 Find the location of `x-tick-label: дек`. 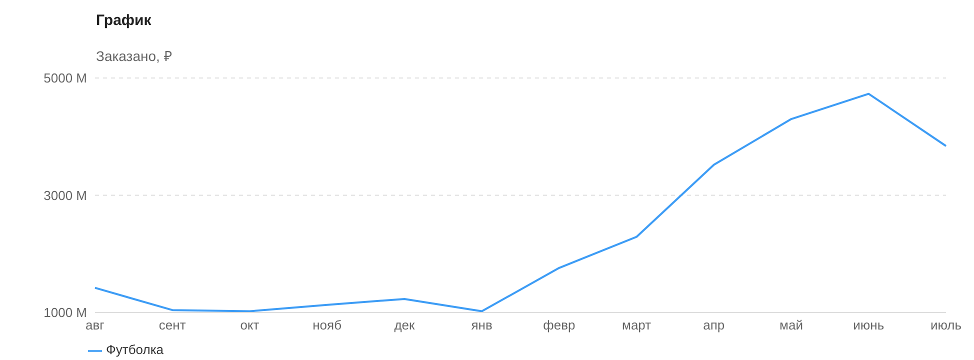

x-tick-label: дек is located at coordinates (405, 325).